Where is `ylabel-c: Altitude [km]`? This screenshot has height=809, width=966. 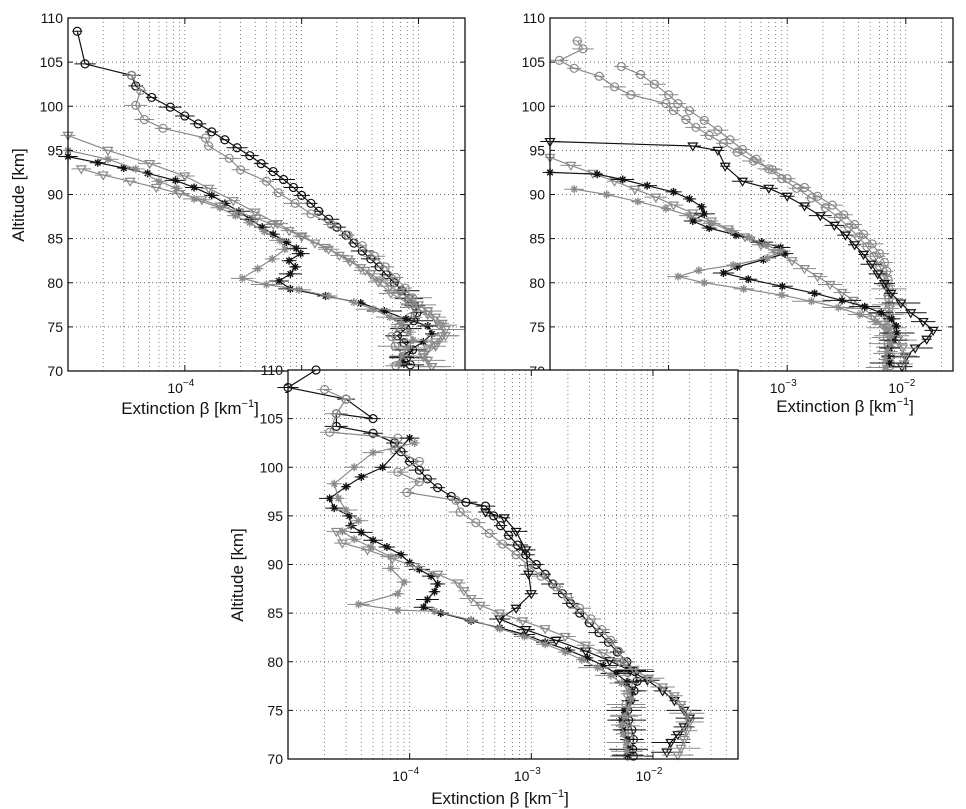
ylabel-c: Altitude [km] is located at coordinates (237, 575).